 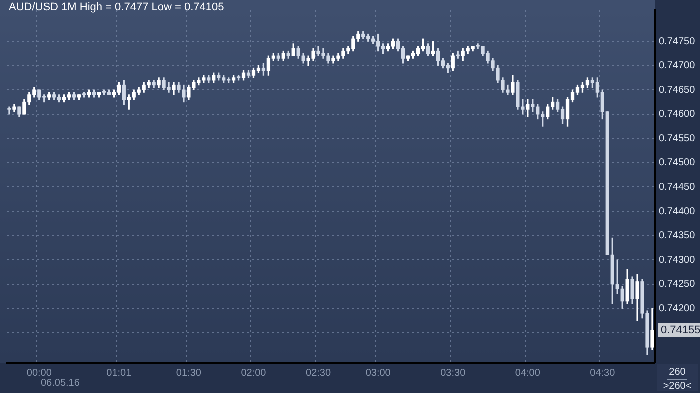 What do you see at coordinates (677, 372) in the screenshot?
I see `text: 260` at bounding box center [677, 372].